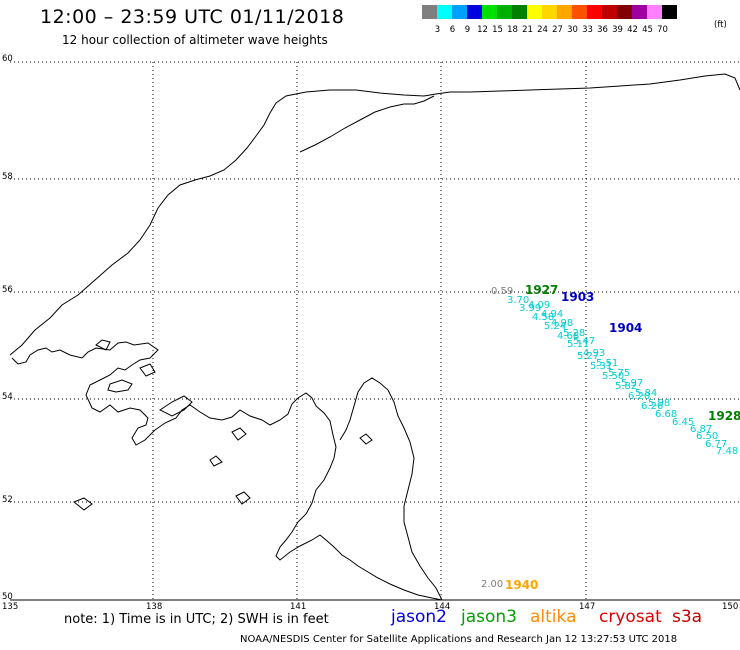 This screenshot has height=650, width=740. I want to click on scale-label: 39, so click(617, 30).